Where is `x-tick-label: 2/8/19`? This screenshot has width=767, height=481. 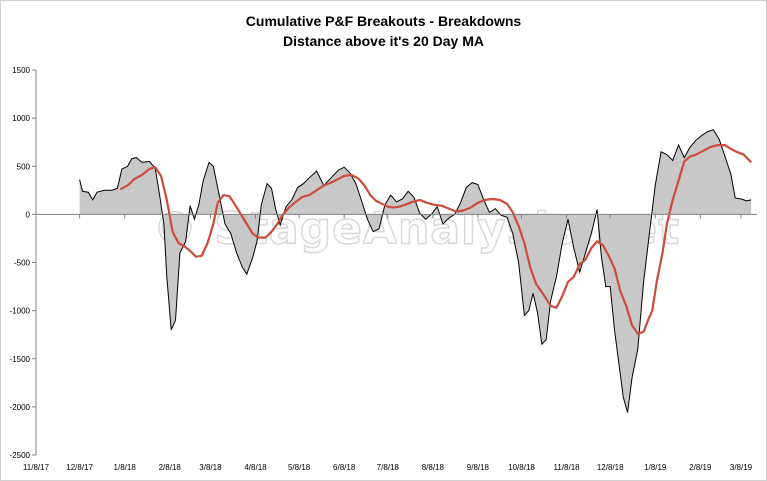
x-tick-label: 2/8/19 is located at coordinates (700, 467).